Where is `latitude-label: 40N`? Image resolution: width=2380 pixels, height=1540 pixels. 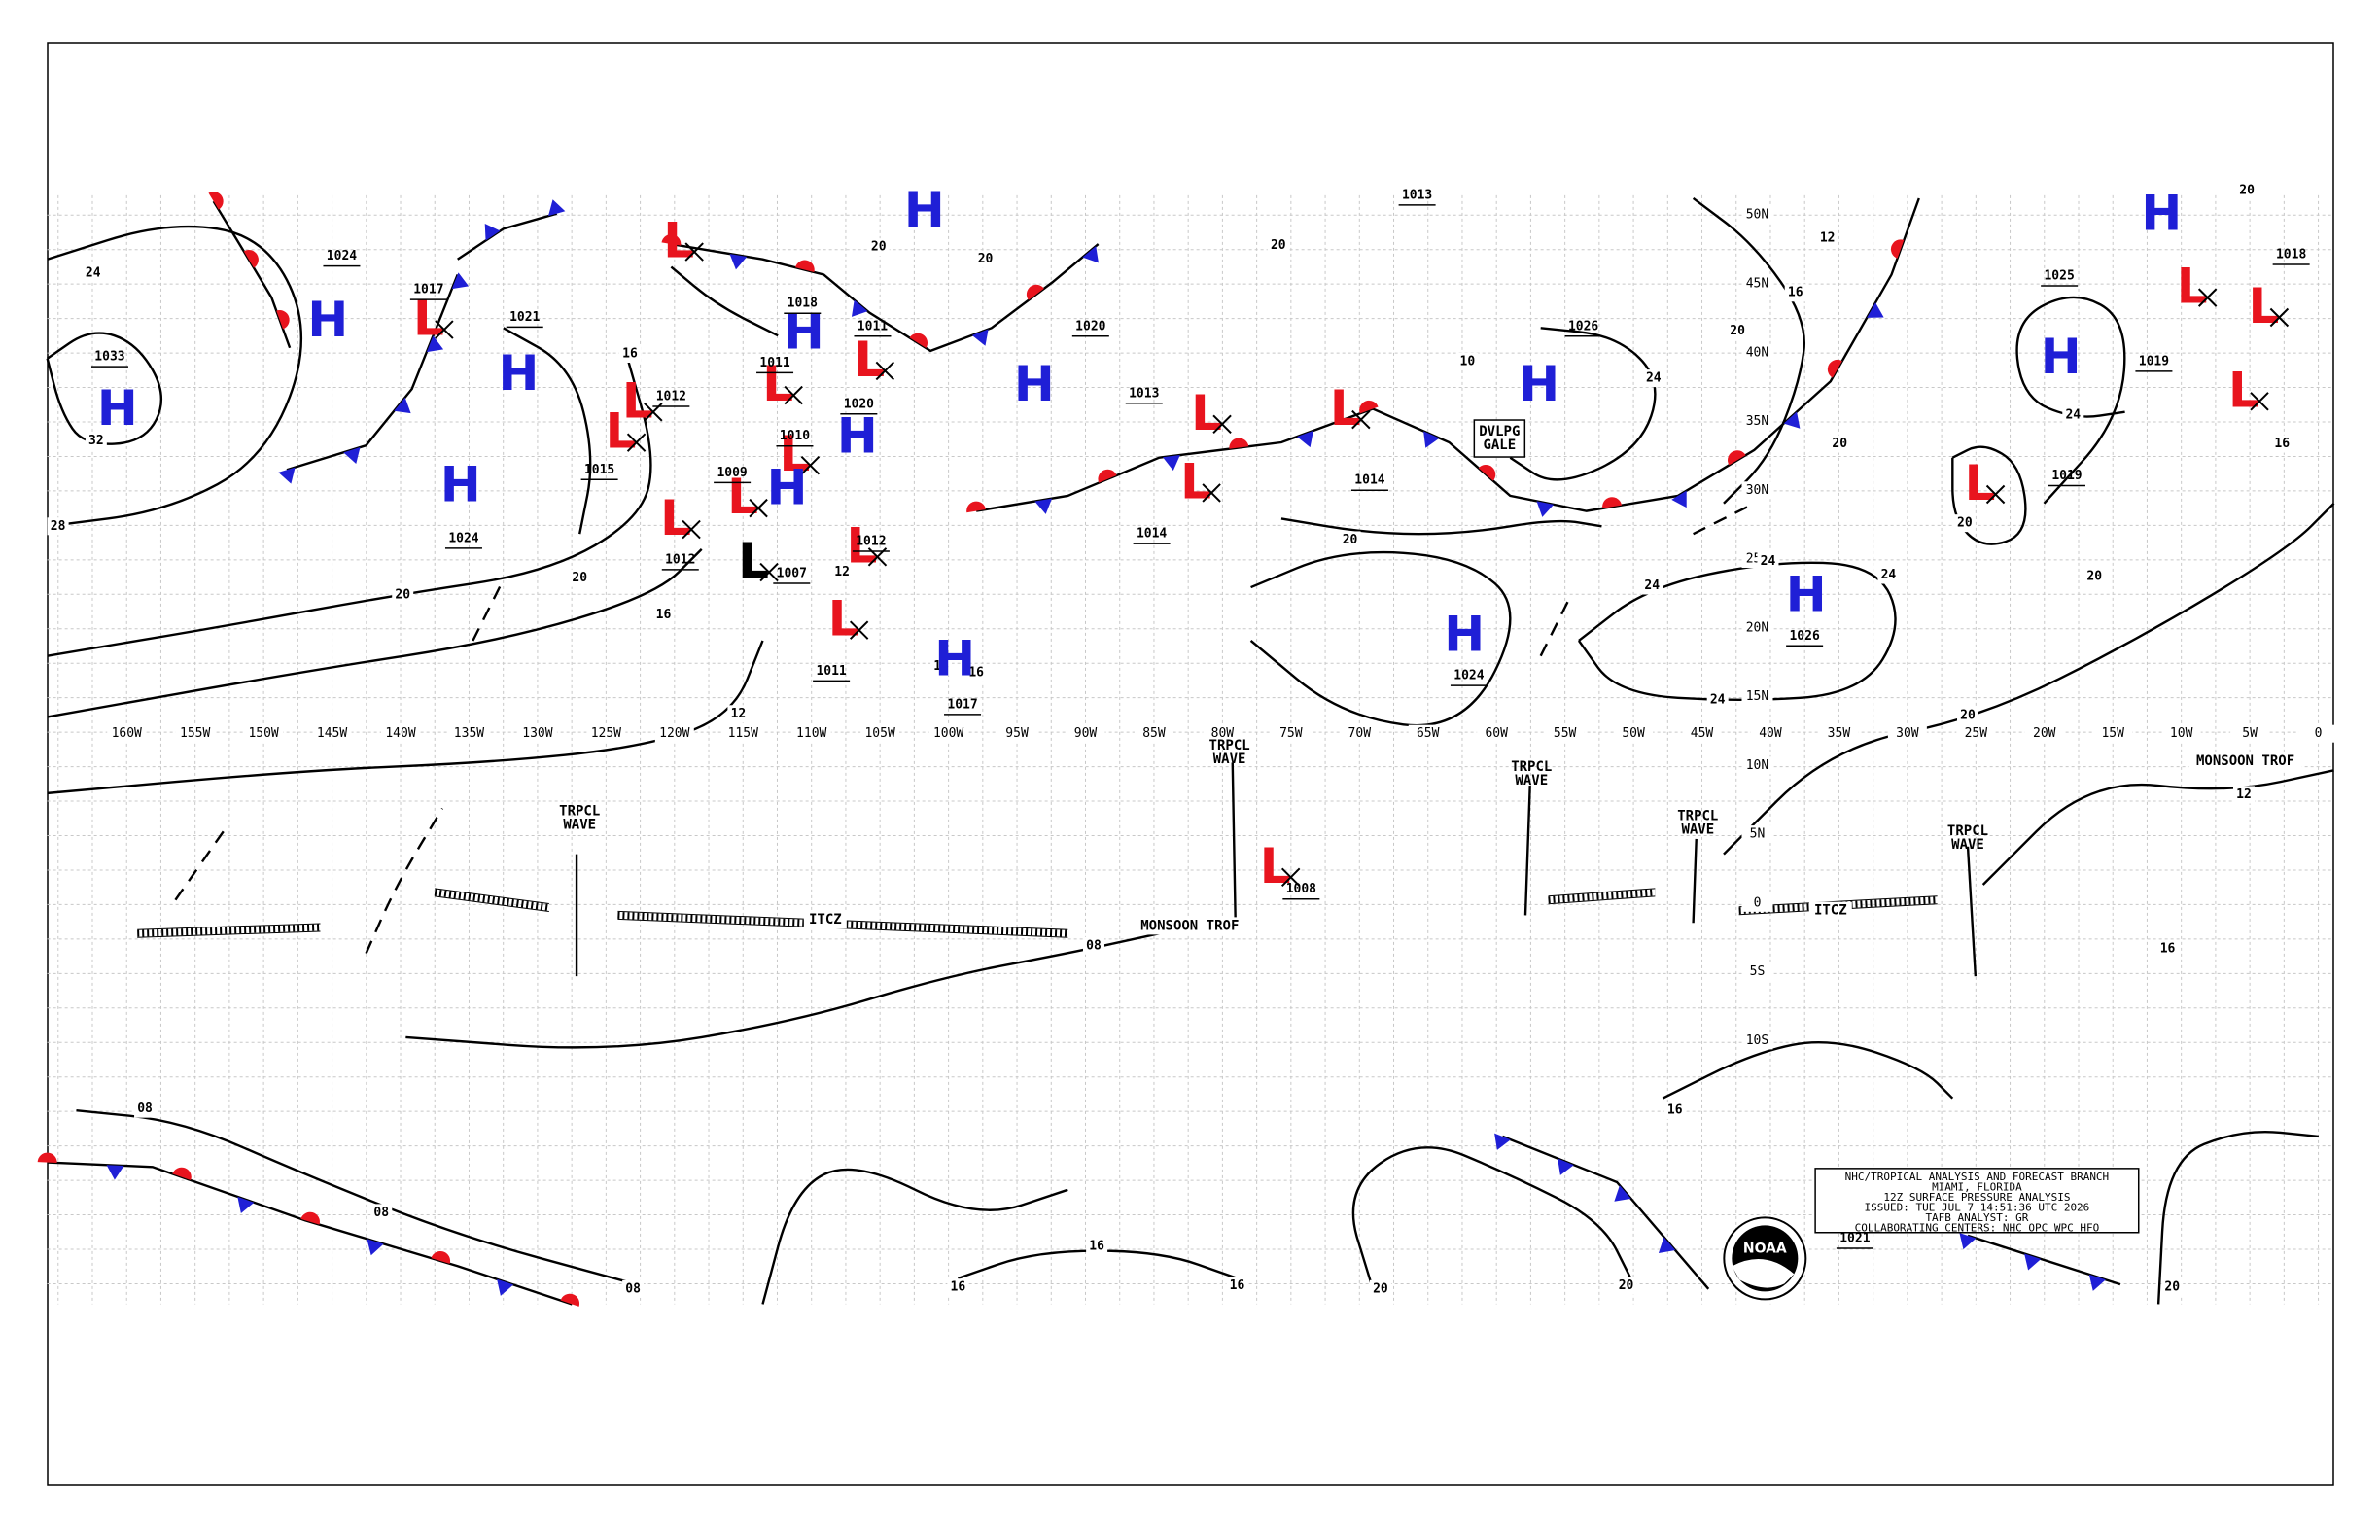
latitude-label: 40N is located at coordinates (1757, 352).